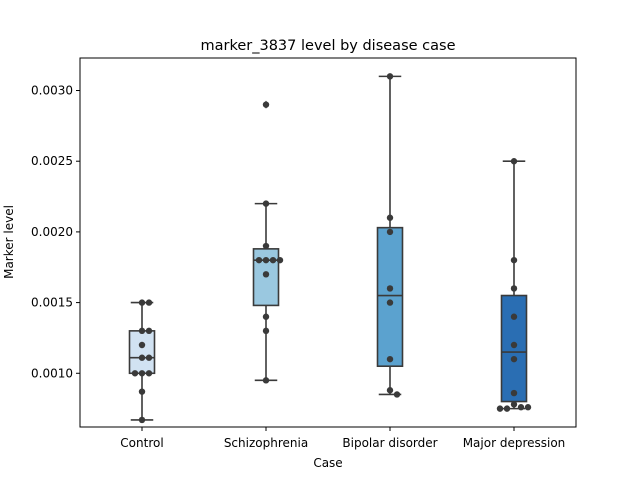  I want to click on chart-title: marker_3837 level by disease case, so click(328, 46).